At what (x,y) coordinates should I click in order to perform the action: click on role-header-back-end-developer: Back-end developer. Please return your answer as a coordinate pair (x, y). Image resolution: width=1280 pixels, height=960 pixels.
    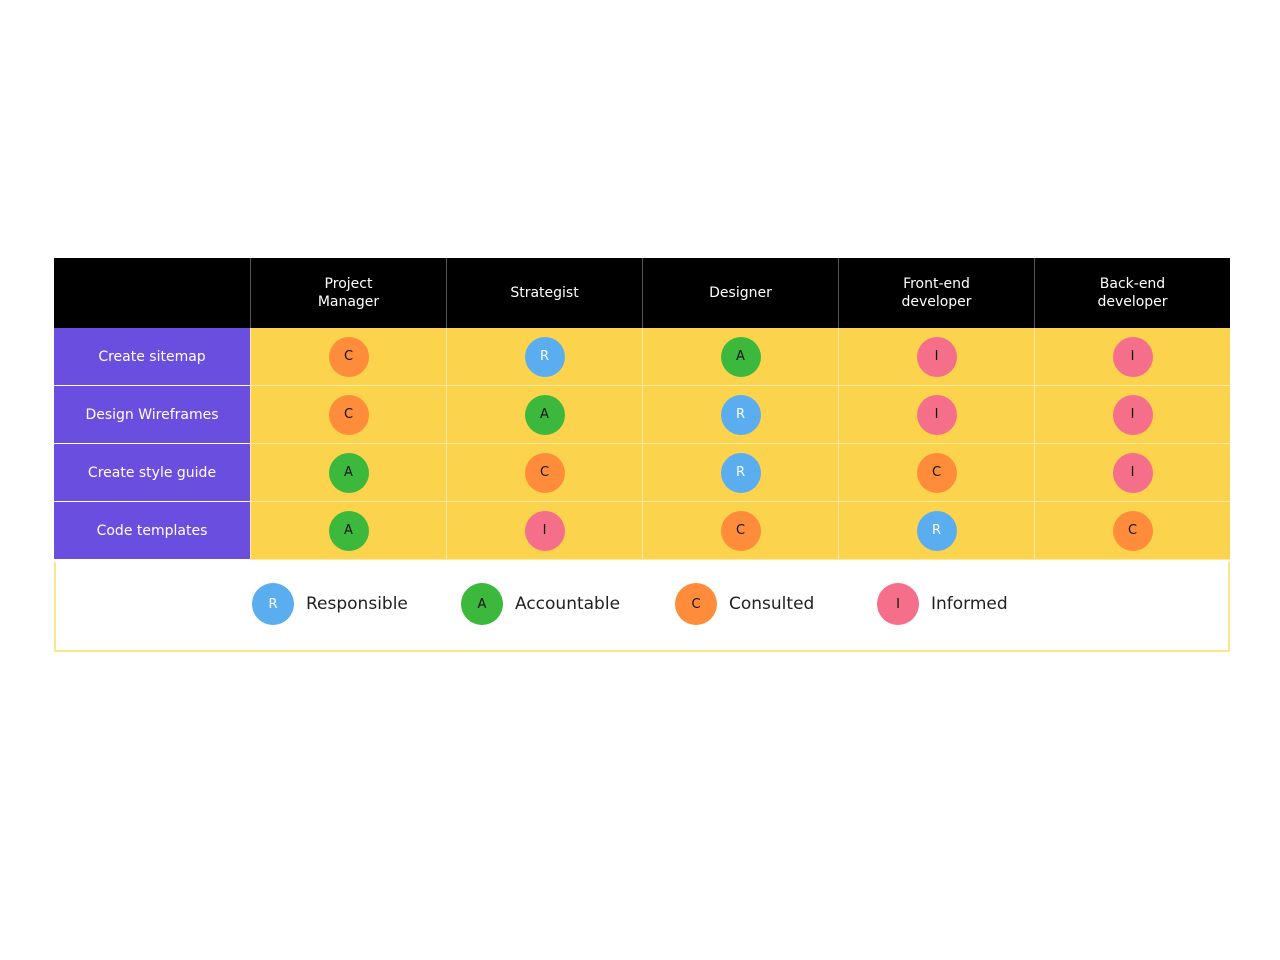
    Looking at the image, I should click on (1132, 293).